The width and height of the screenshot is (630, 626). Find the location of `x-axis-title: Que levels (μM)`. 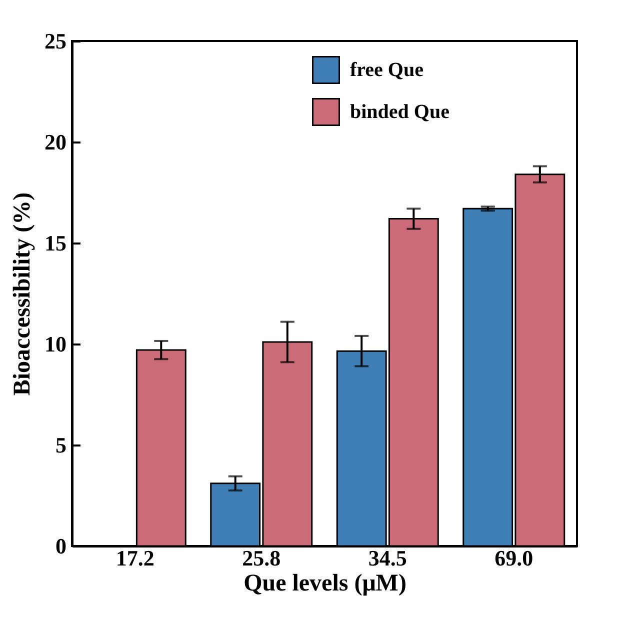

x-axis-title: Que levels (μM) is located at coordinates (325, 583).